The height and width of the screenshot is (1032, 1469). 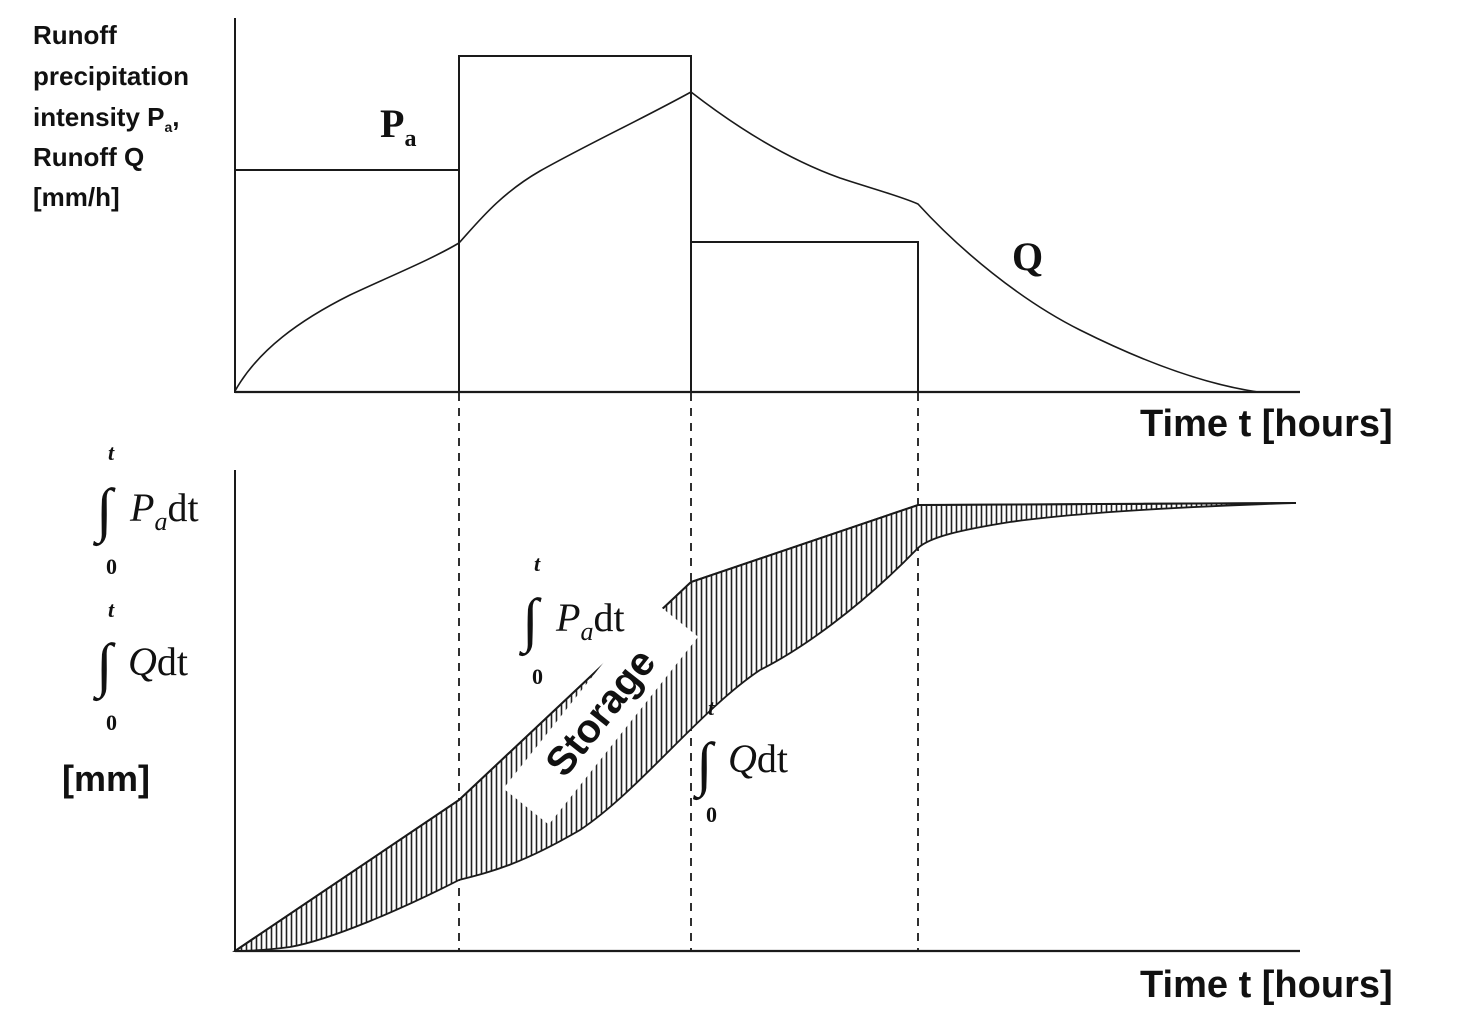 I want to click on y-integral-q-lower: 0, so click(x=111, y=722).